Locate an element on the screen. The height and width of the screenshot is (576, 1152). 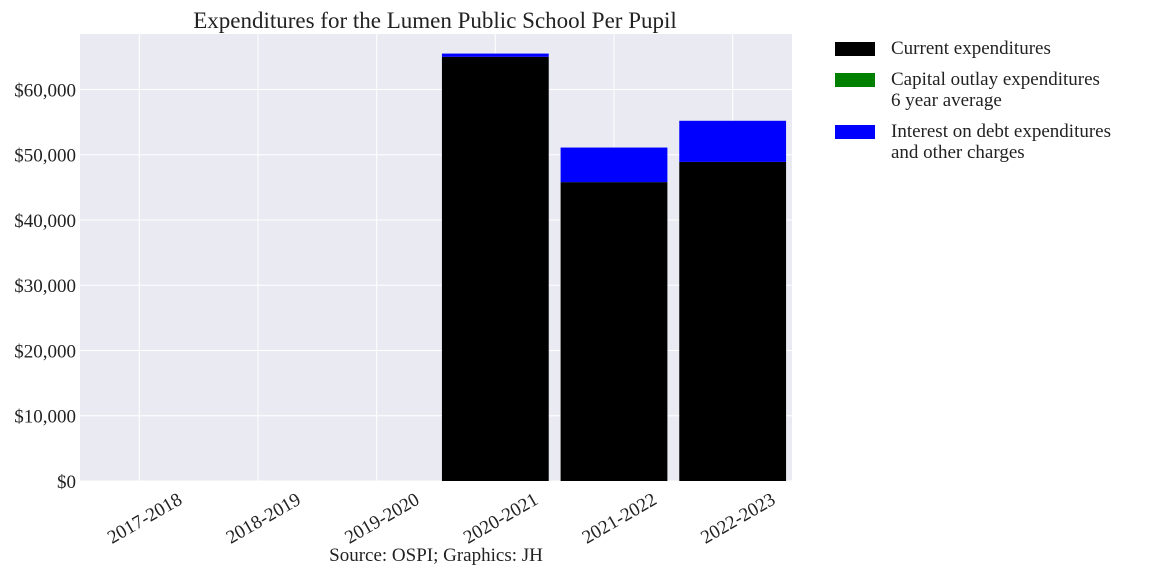
x-tick-label: 2018-2019 is located at coordinates (264, 518).